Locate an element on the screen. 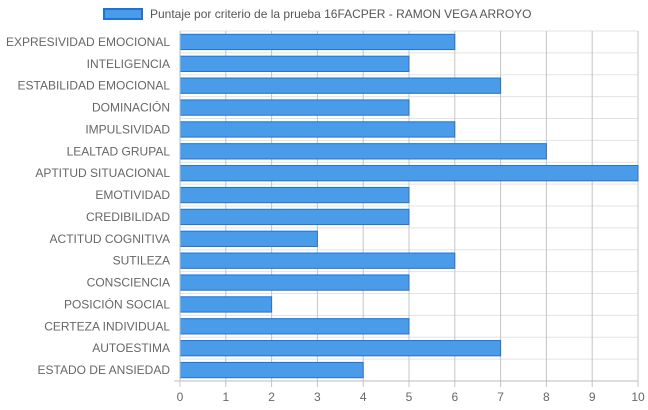 Image resolution: width=648 pixels, height=410 pixels. category-label: DOMINACIÓN is located at coordinates (131, 107).